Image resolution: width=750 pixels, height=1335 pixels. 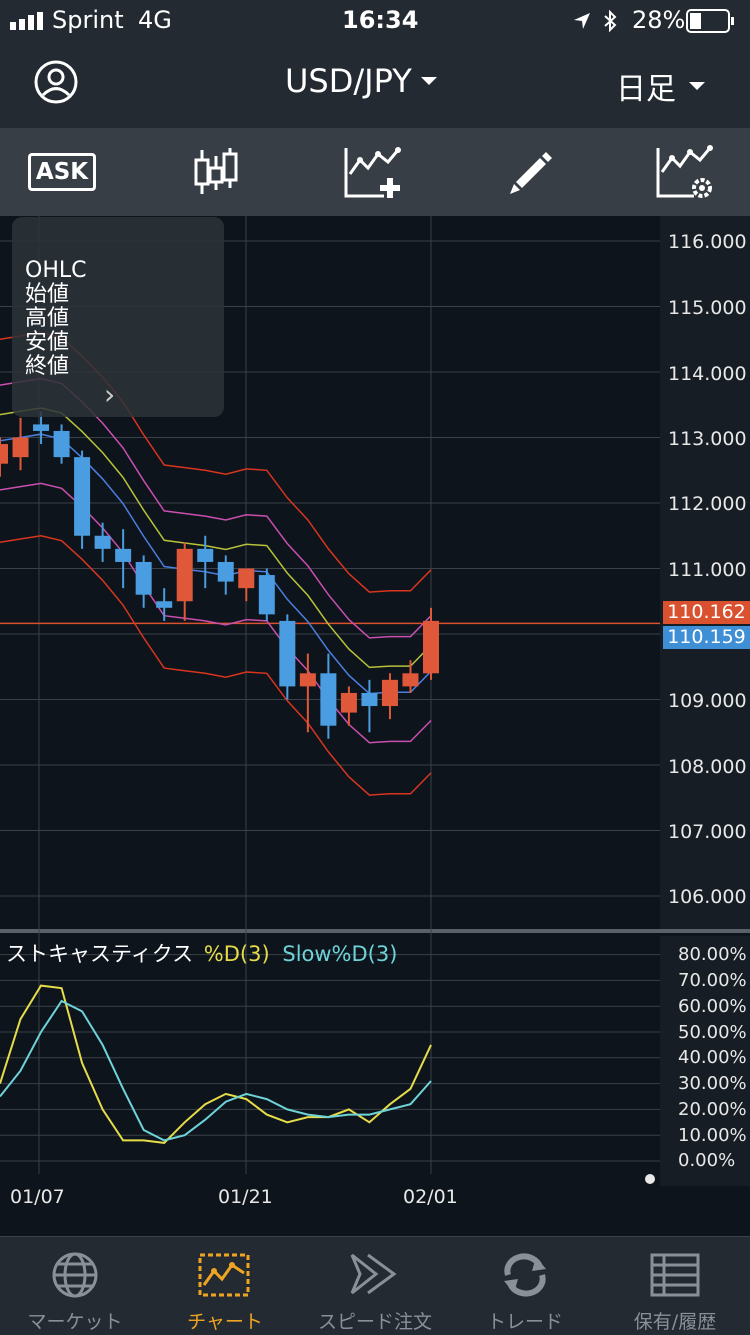 I want to click on ask-label: ASK, so click(x=62, y=172).